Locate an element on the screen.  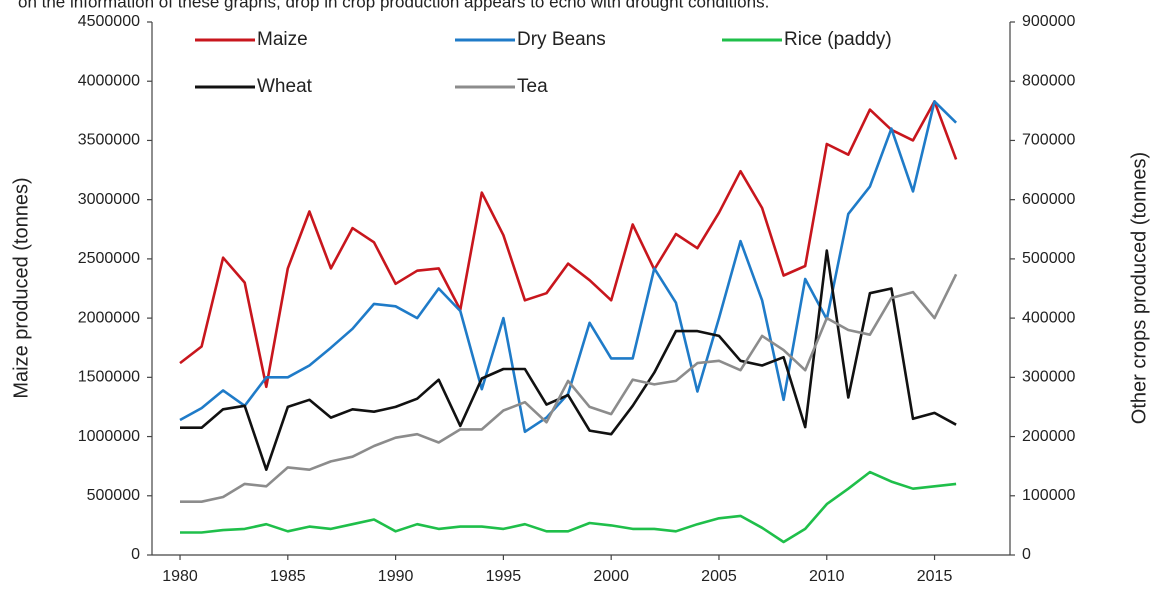
y-tick-label: 2000000 is located at coordinates (109, 317).